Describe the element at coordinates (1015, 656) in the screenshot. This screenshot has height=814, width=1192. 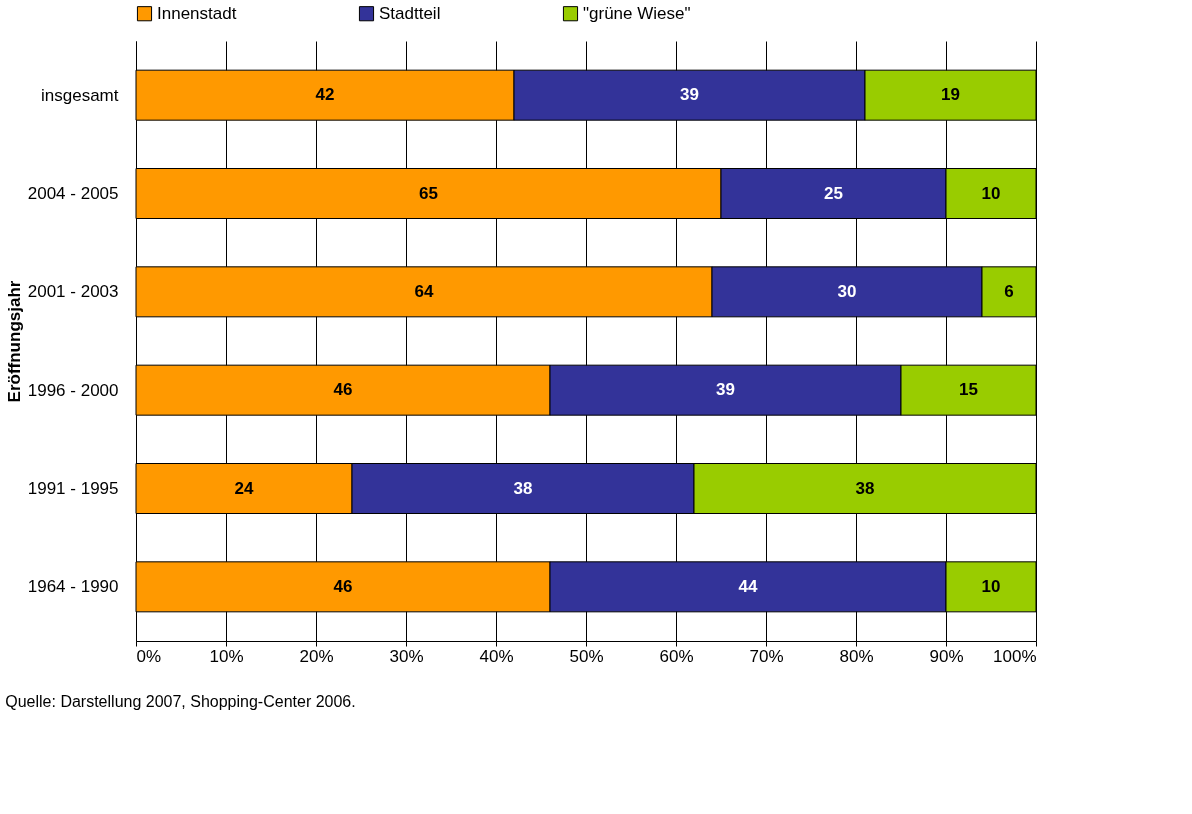
I see `x-tick-label: 100%` at that location.